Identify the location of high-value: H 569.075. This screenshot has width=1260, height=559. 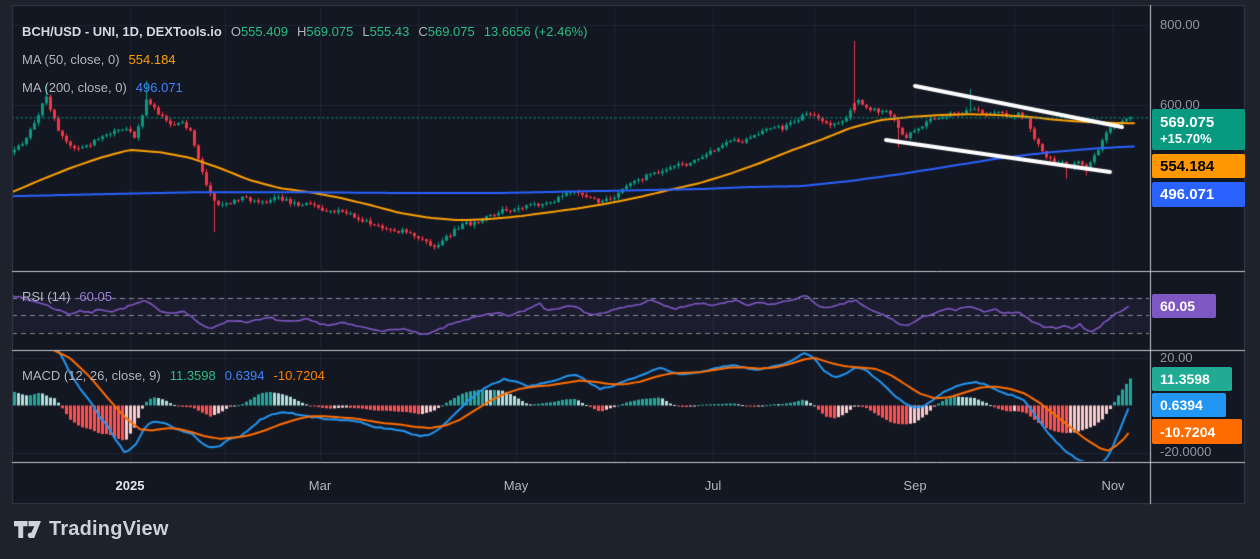
(325, 31).